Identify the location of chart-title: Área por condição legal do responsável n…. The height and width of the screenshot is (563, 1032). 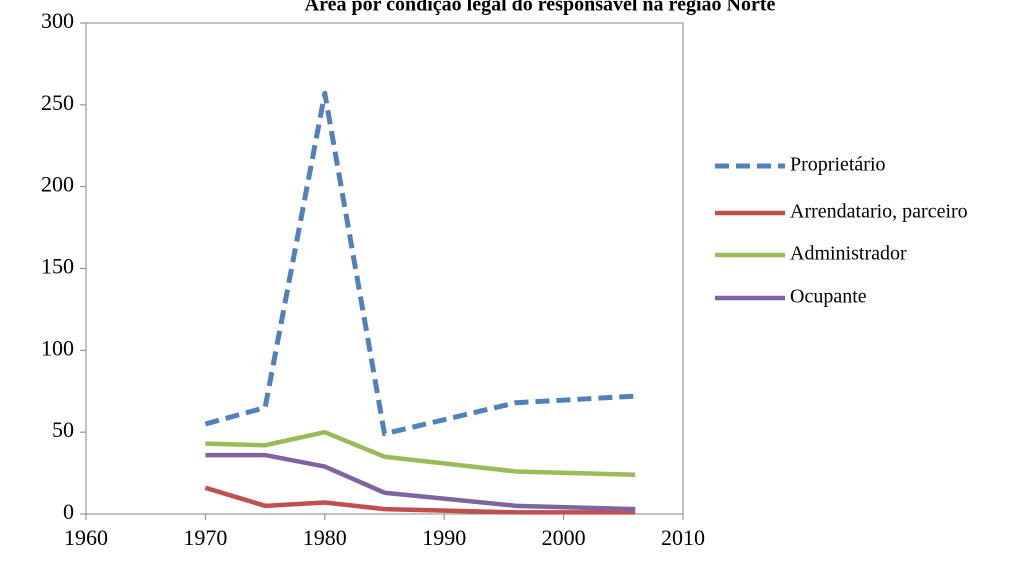
(540, 8).